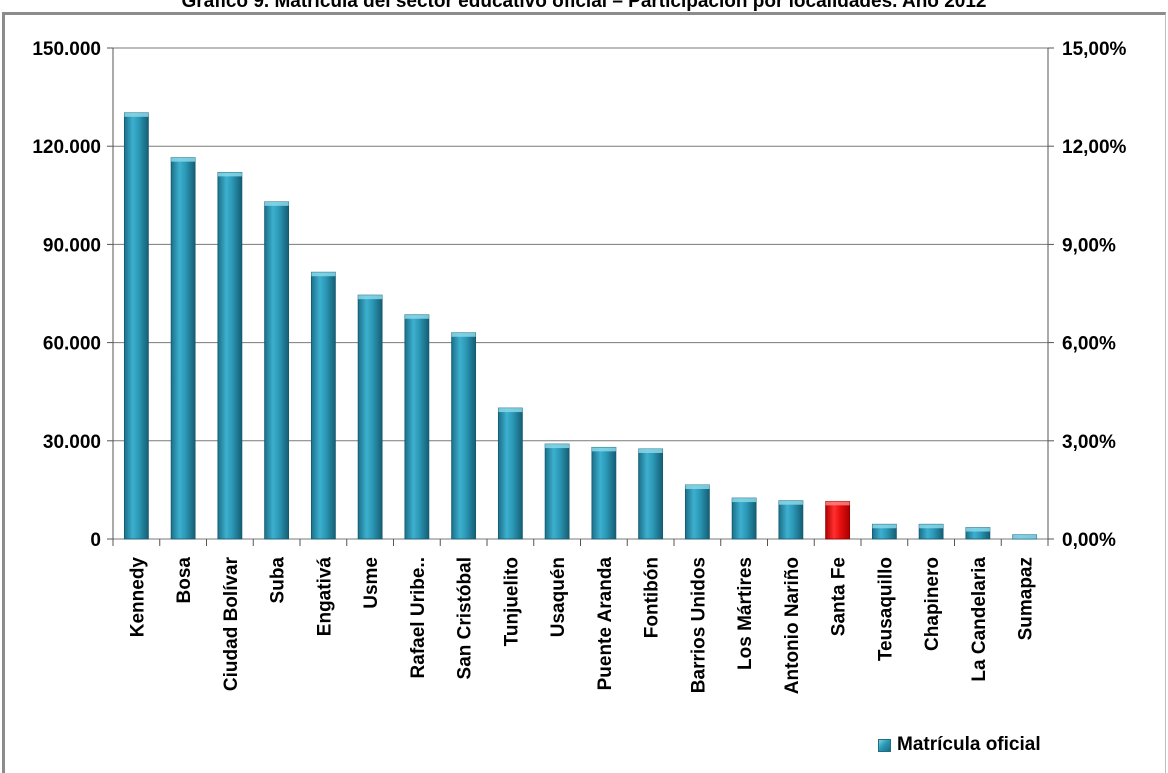 This screenshot has height=773, width=1168. Describe the element at coordinates (1026, 598) in the screenshot. I see `x-tick-label: Sumapaz` at that location.